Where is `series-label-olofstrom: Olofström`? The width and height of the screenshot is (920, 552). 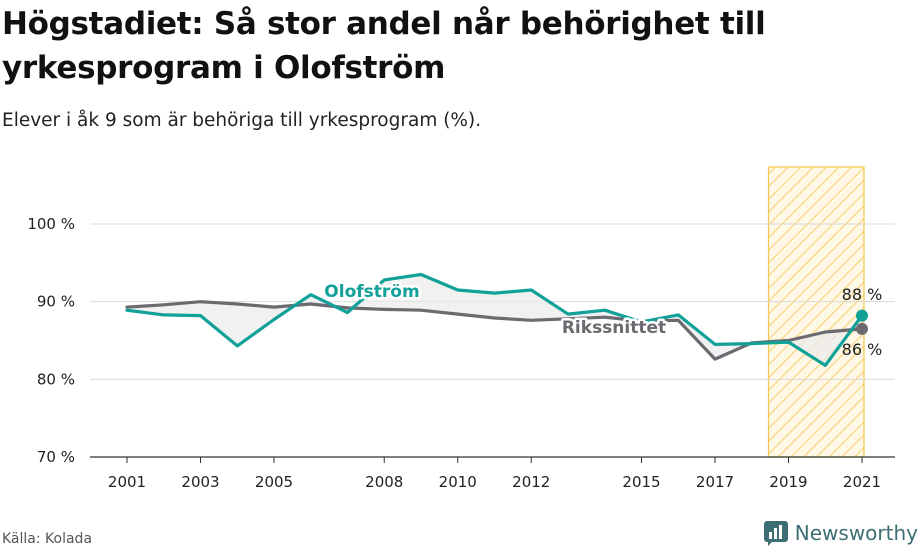
series-label-olofstrom: Olofström is located at coordinates (371, 292).